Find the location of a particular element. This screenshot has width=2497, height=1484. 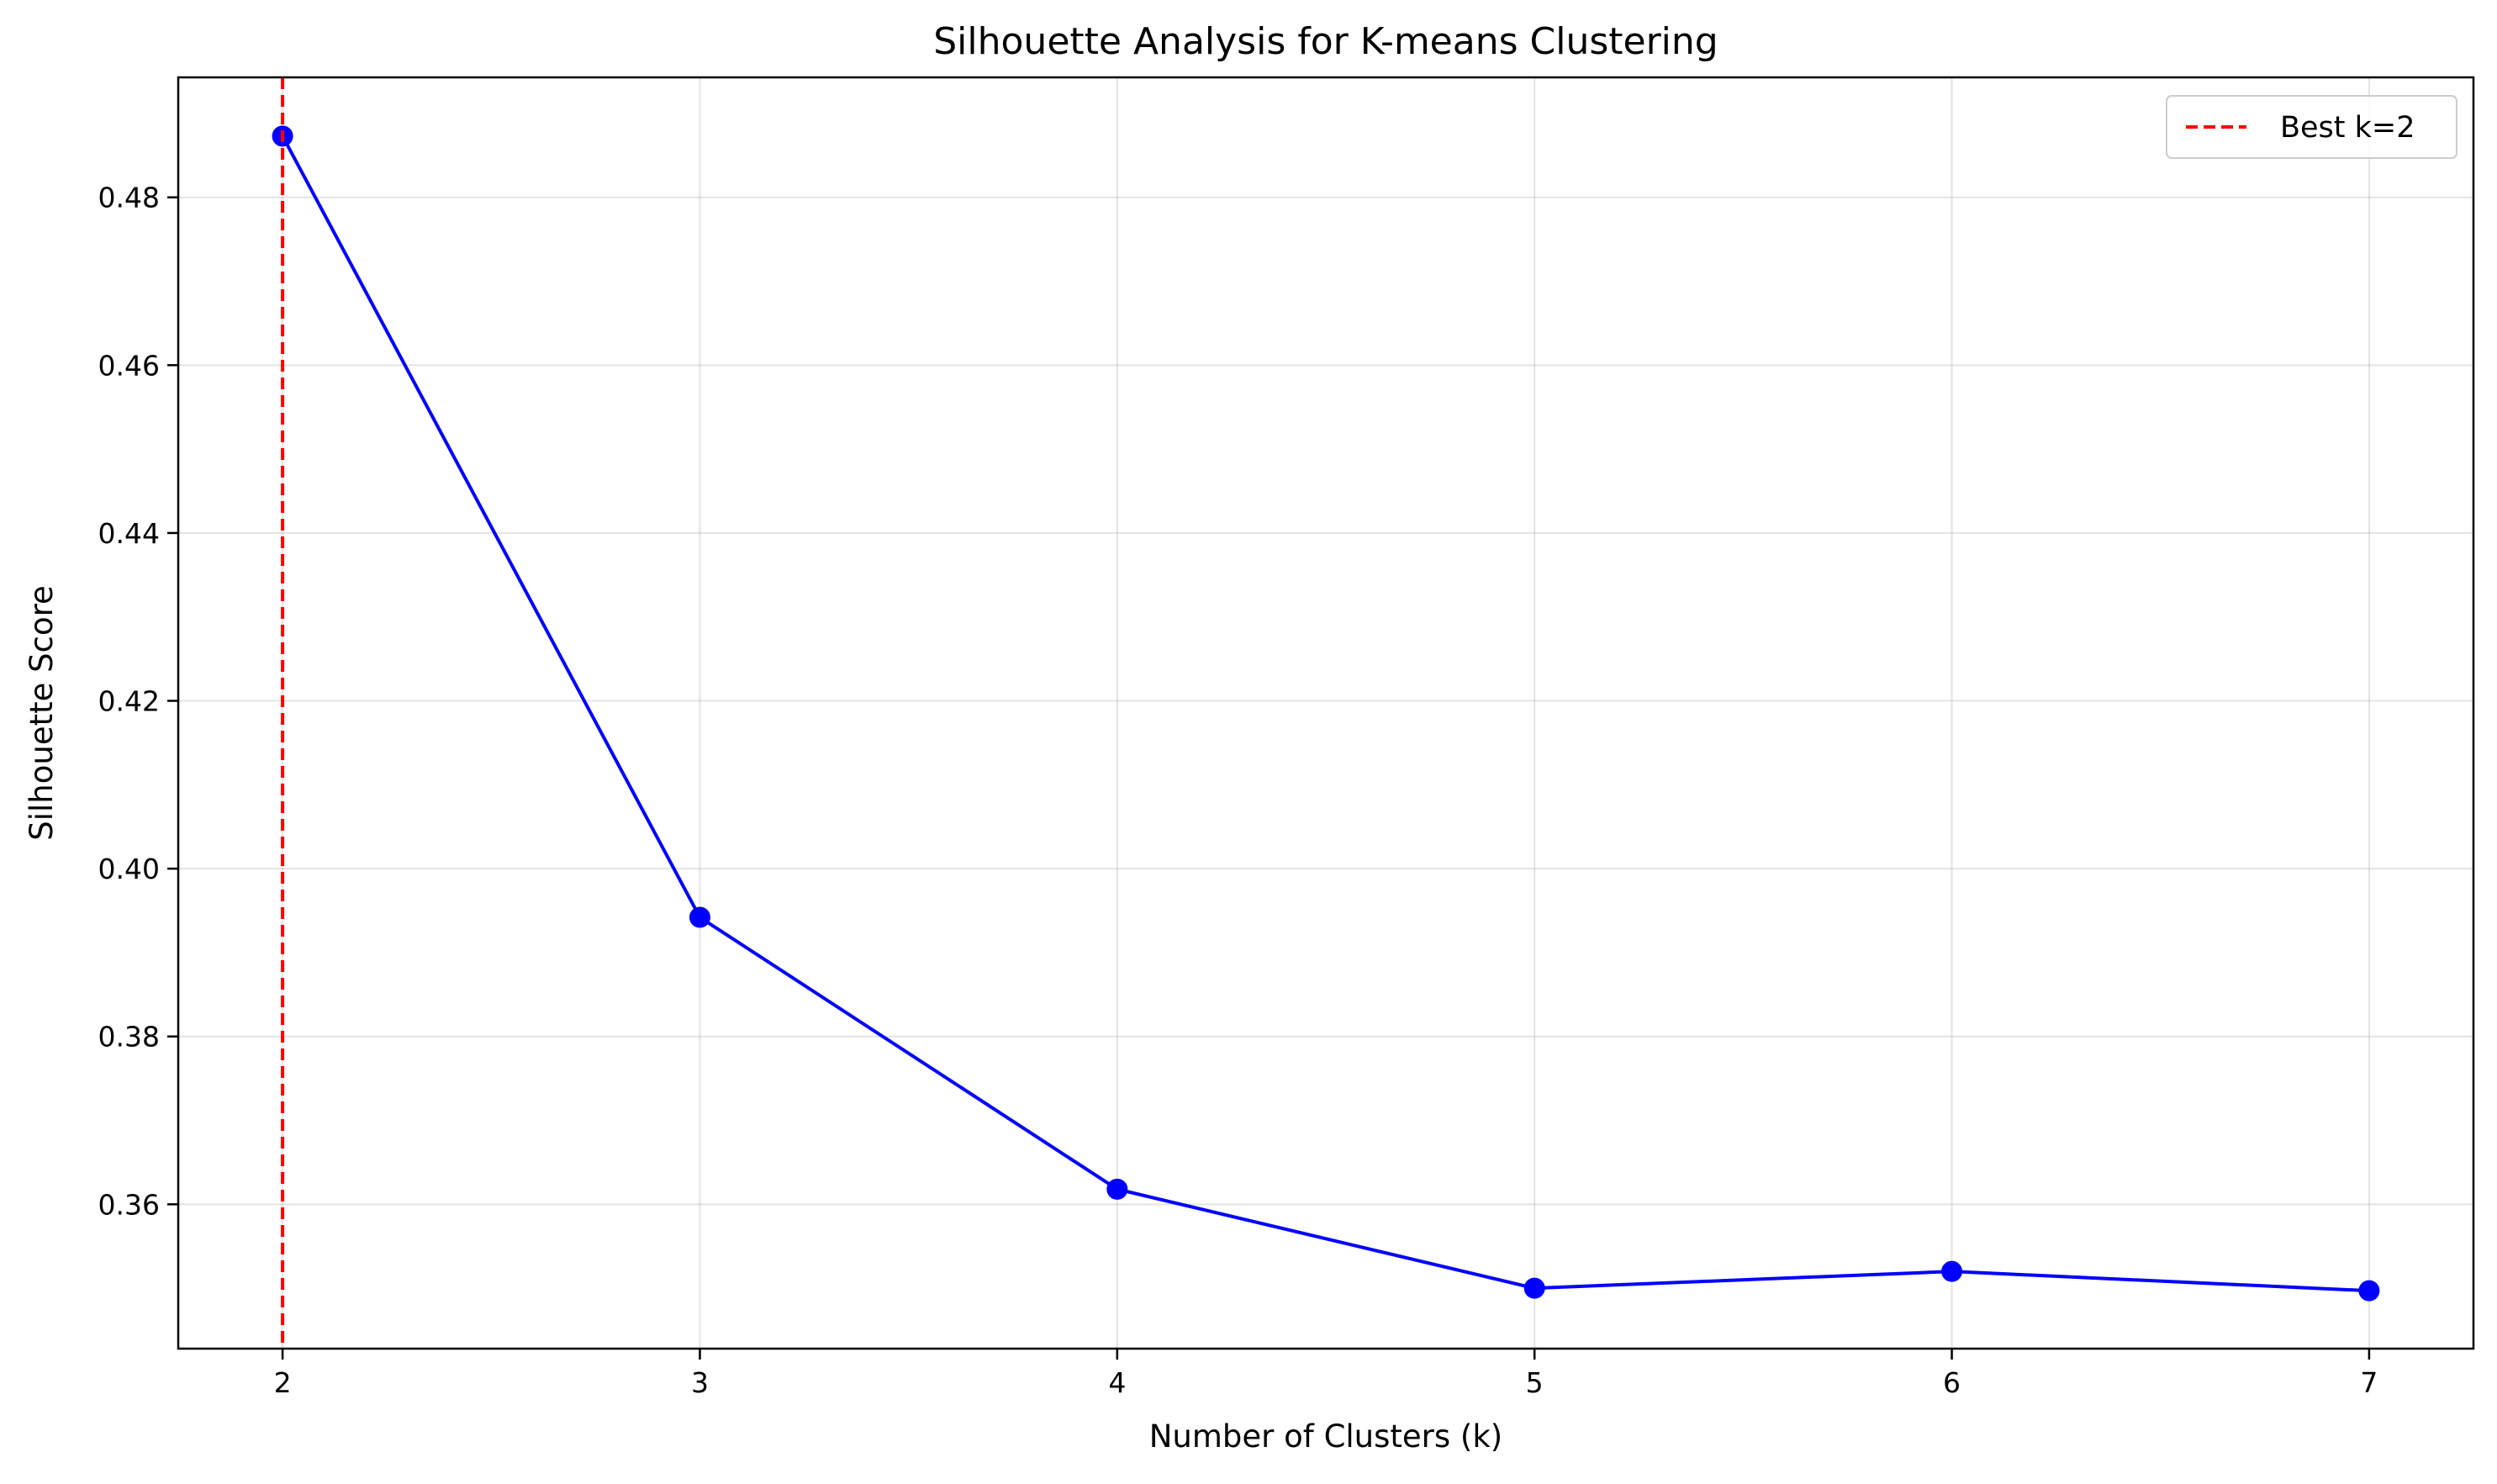

x-tick-label: 2 is located at coordinates (283, 1382).